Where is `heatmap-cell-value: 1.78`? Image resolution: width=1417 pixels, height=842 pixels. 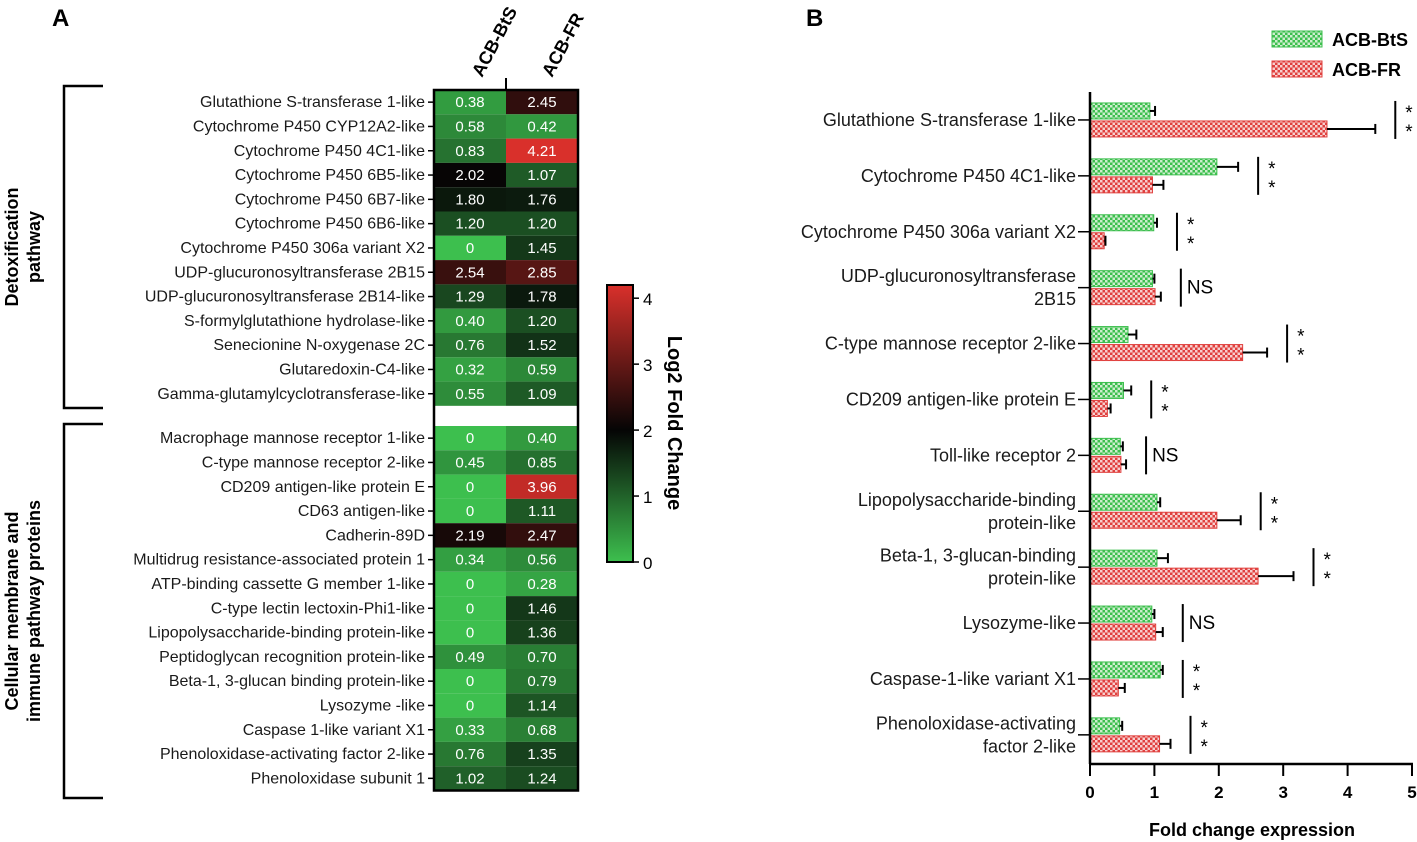 heatmap-cell-value: 1.78 is located at coordinates (541, 297).